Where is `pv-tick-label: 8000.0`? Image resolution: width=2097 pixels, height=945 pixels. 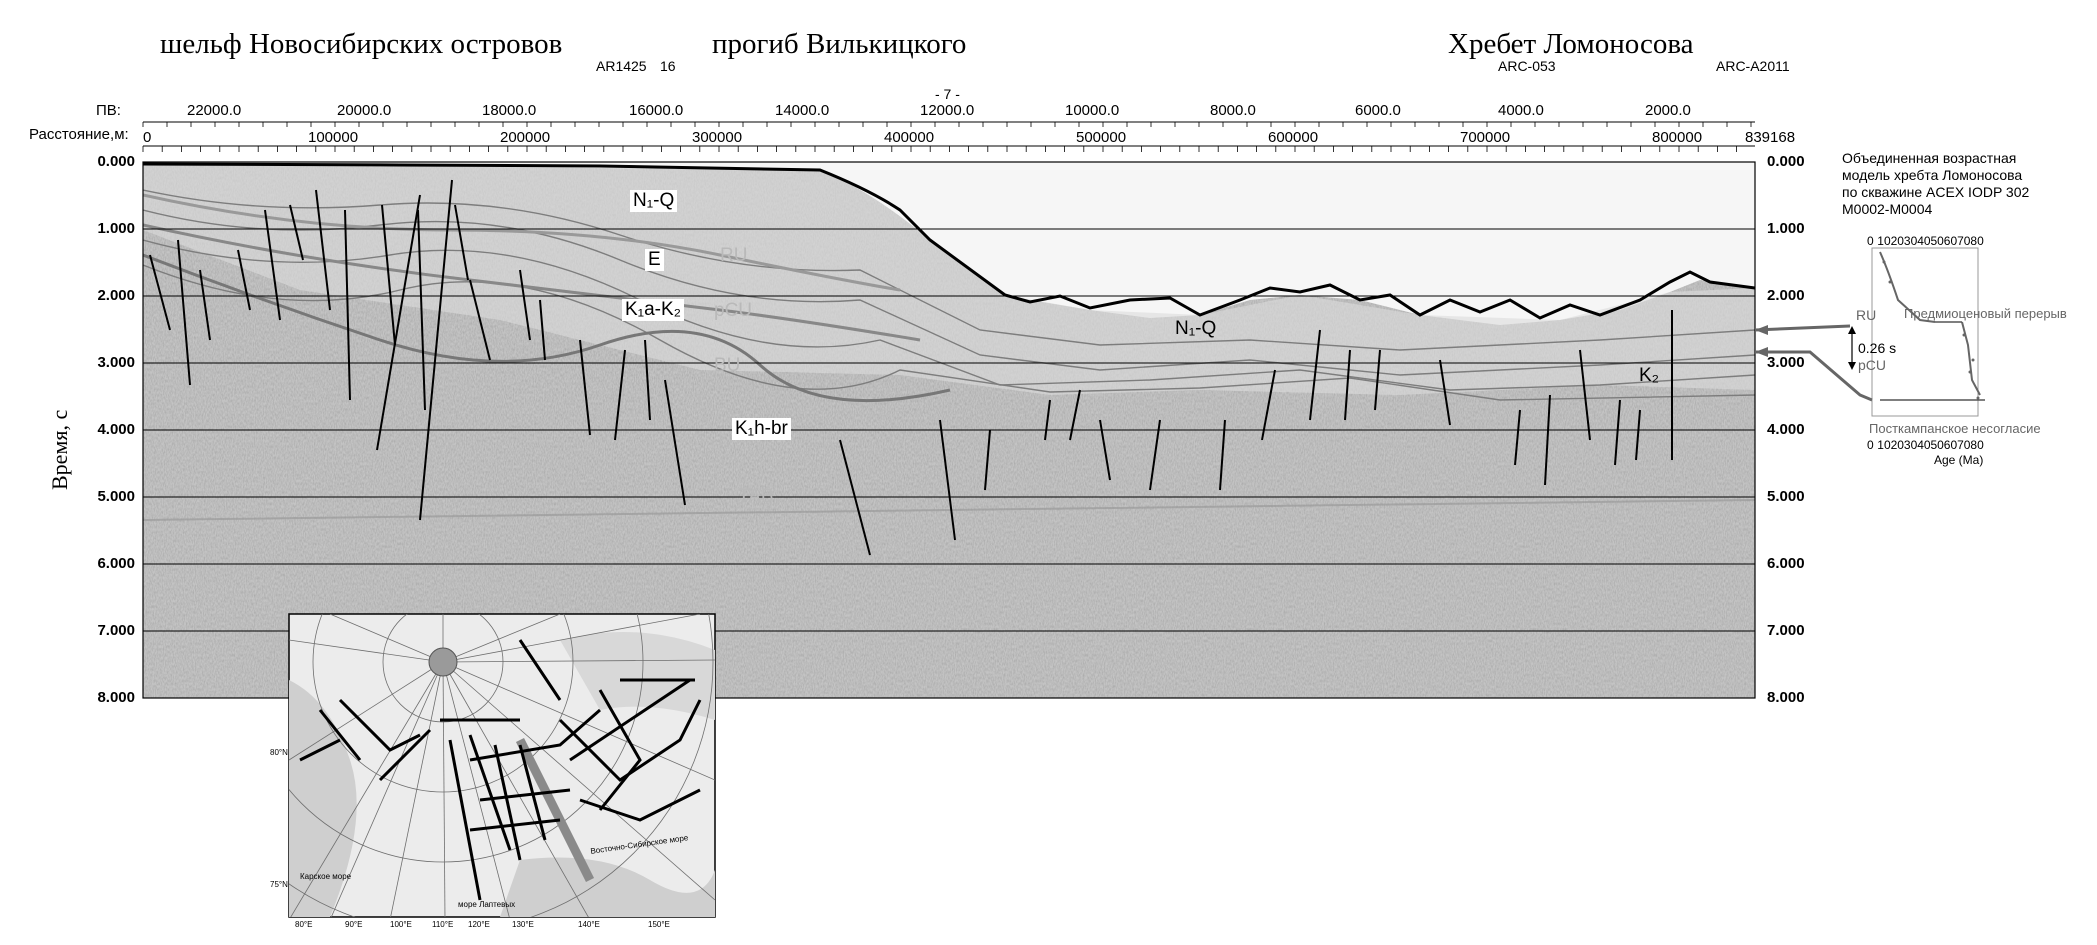
pv-tick-label: 8000.0 is located at coordinates (1233, 110).